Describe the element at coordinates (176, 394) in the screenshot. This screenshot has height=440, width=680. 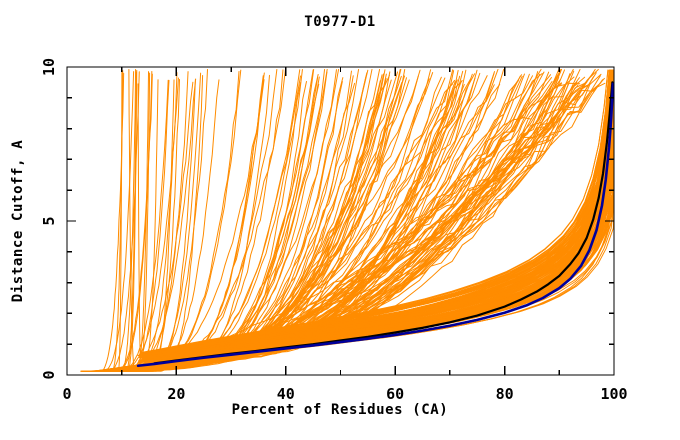
I see `x-tick-label: 20` at that location.